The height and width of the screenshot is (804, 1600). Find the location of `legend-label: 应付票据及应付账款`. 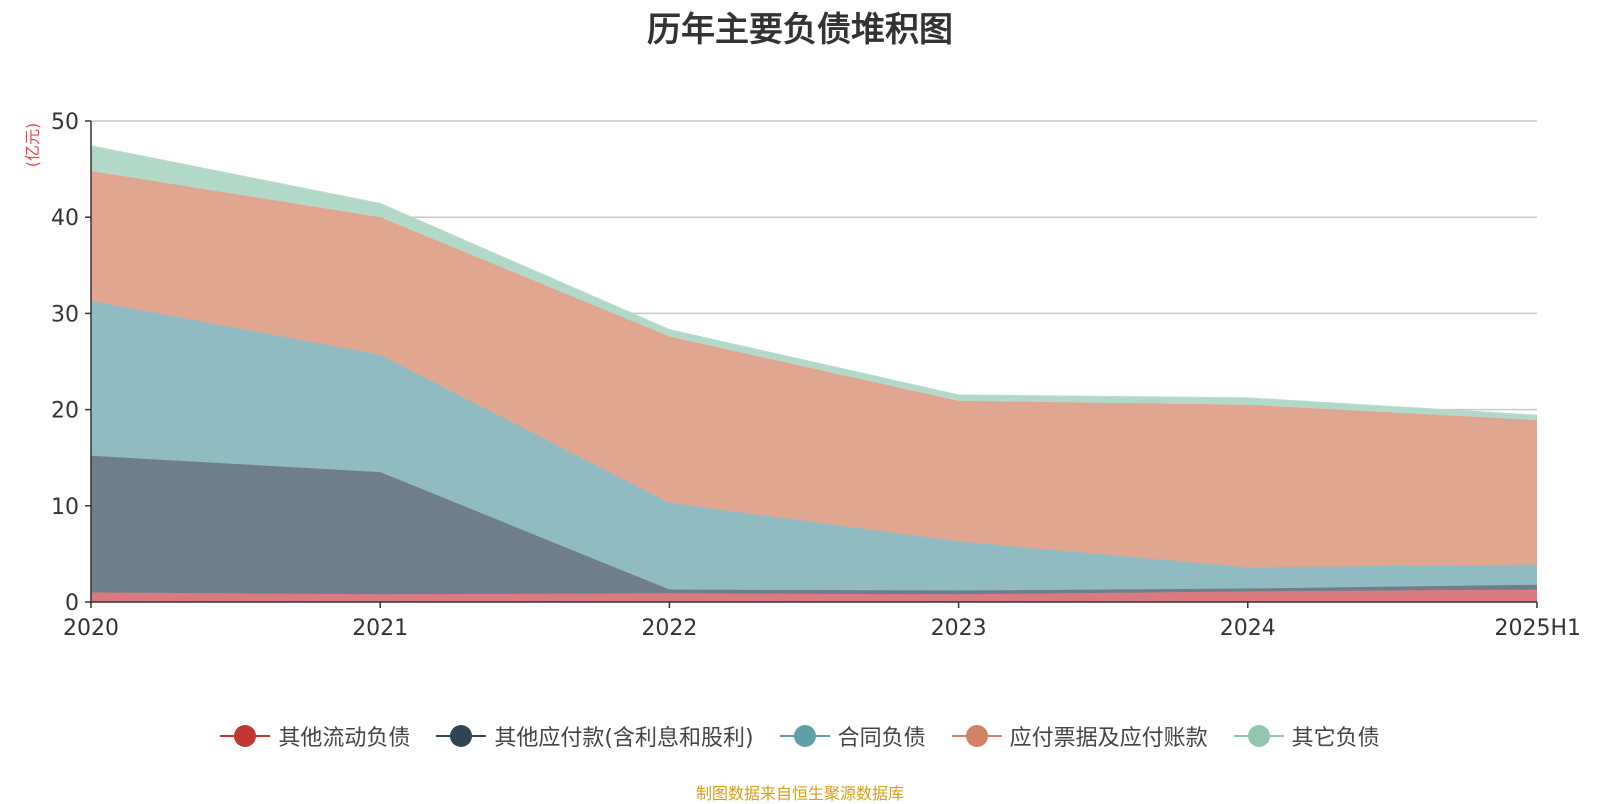

legend-label: 应付票据及应付账款 is located at coordinates (1108, 738).